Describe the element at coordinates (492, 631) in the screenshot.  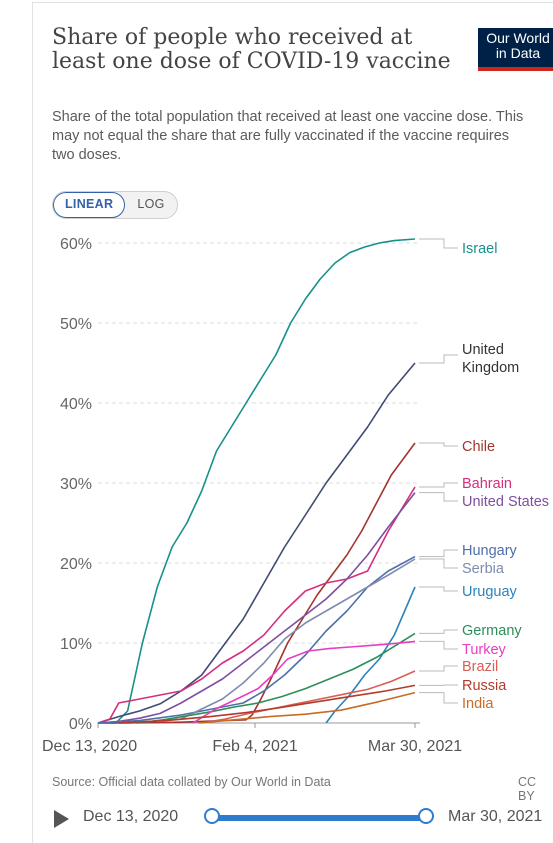
I see `legend-label: Germany` at that location.